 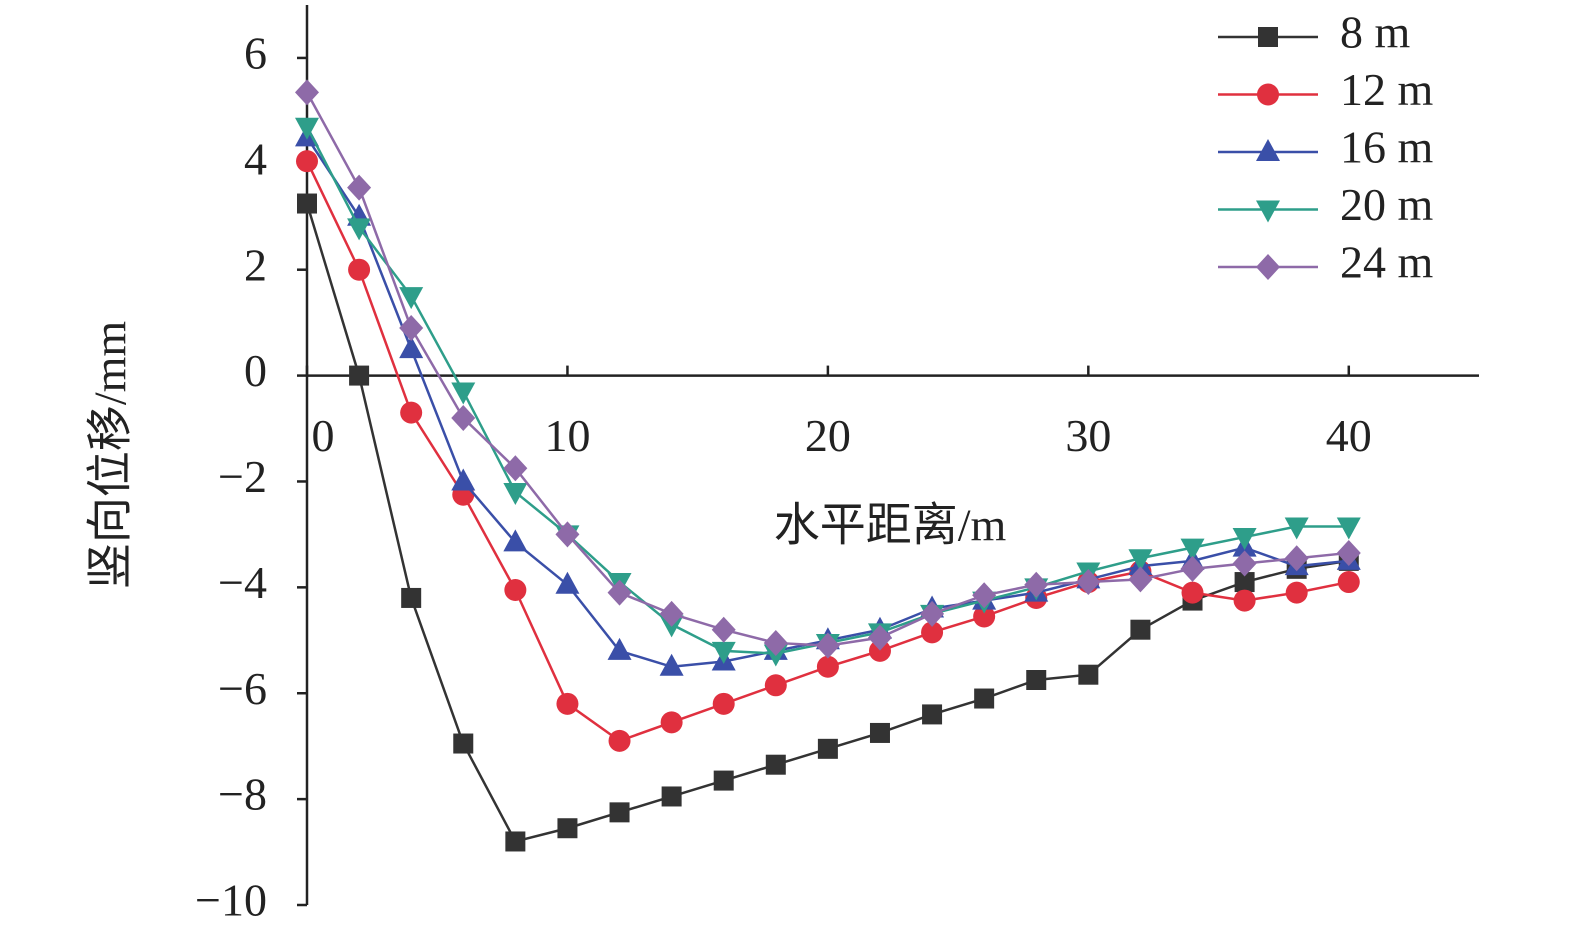 I want to click on legend-label: 20 m, so click(x=1387, y=204).